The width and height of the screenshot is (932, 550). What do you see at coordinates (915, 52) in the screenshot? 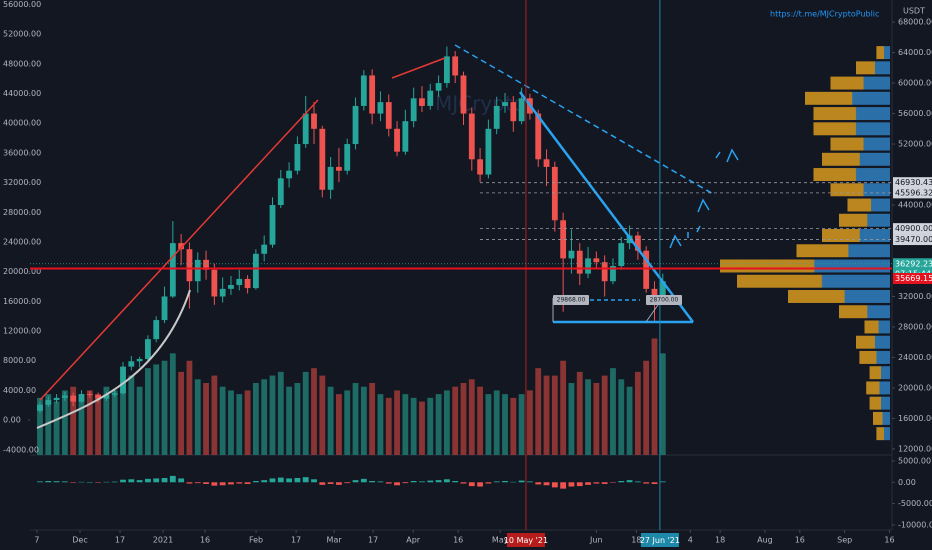
I see `y-tick-label: 64000.00` at bounding box center [915, 52].